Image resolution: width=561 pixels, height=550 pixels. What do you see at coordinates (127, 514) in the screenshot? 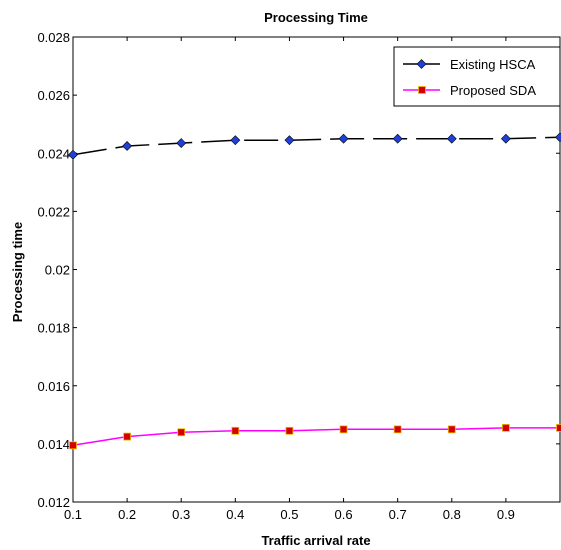
I see `x-tick-label: 0.2` at bounding box center [127, 514].